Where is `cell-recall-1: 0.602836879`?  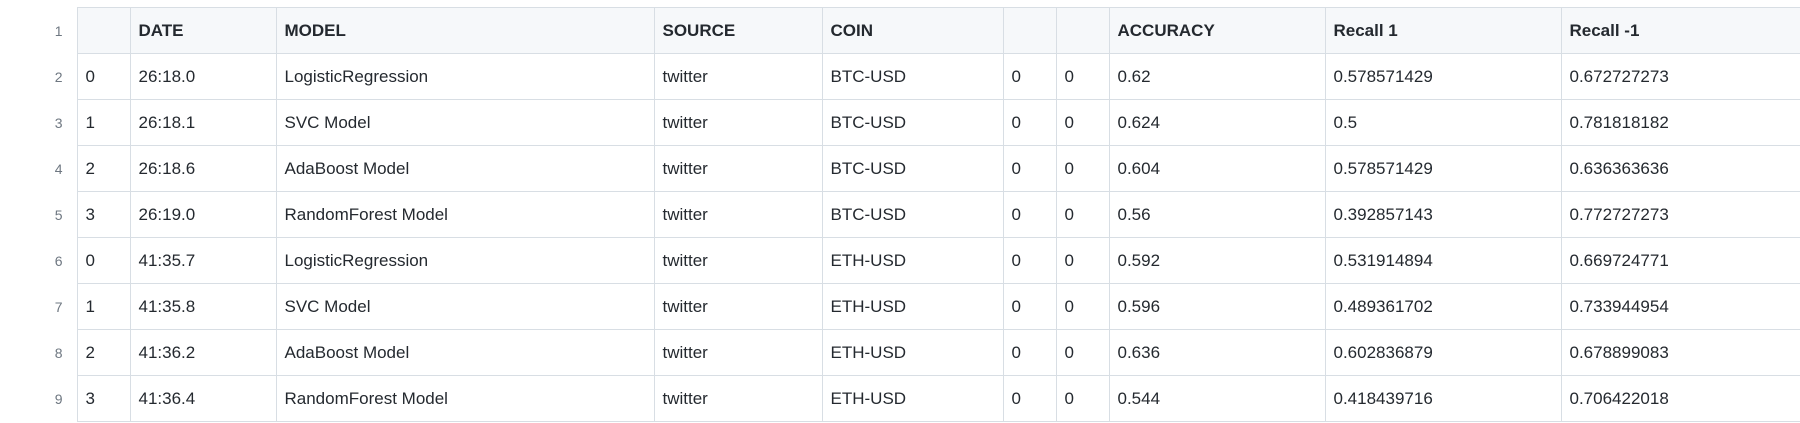
cell-recall-1: 0.602836879 is located at coordinates (1443, 352).